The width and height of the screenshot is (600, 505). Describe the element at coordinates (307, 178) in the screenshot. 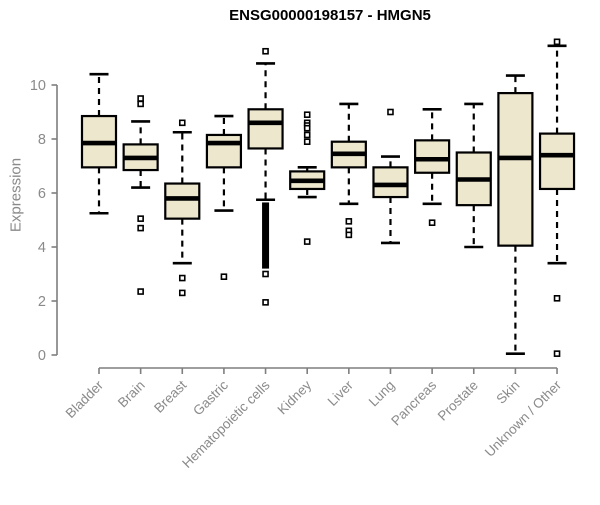

I see `box-kidney` at that location.